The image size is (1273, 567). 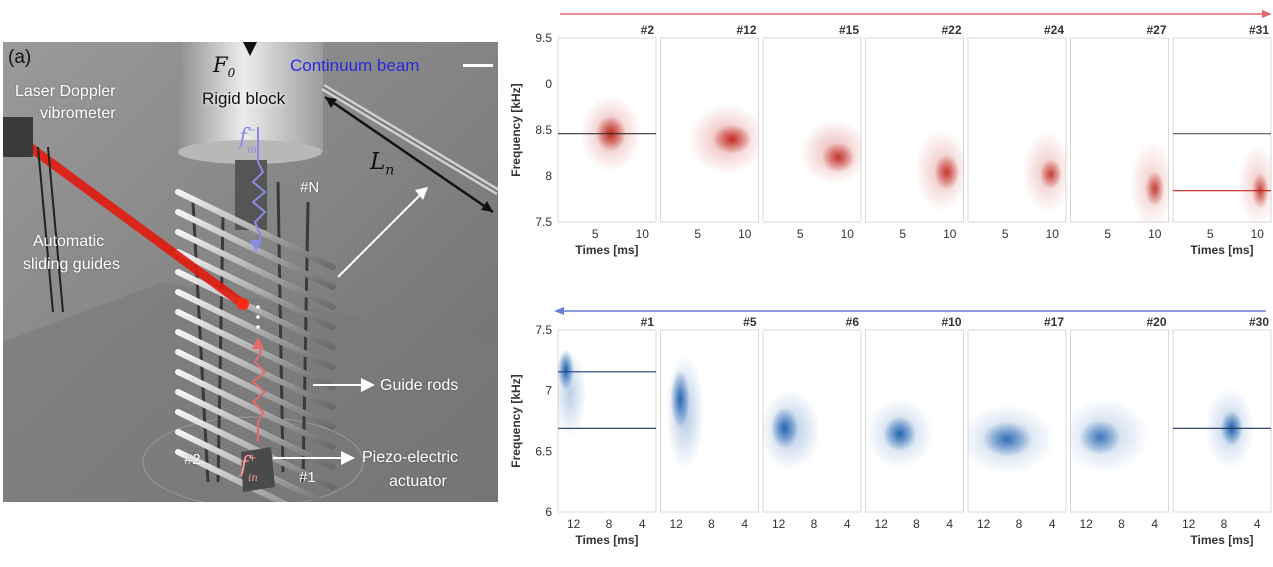 What do you see at coordinates (516, 420) in the screenshot?
I see `y-axis-label: Frequency [kHz]` at bounding box center [516, 420].